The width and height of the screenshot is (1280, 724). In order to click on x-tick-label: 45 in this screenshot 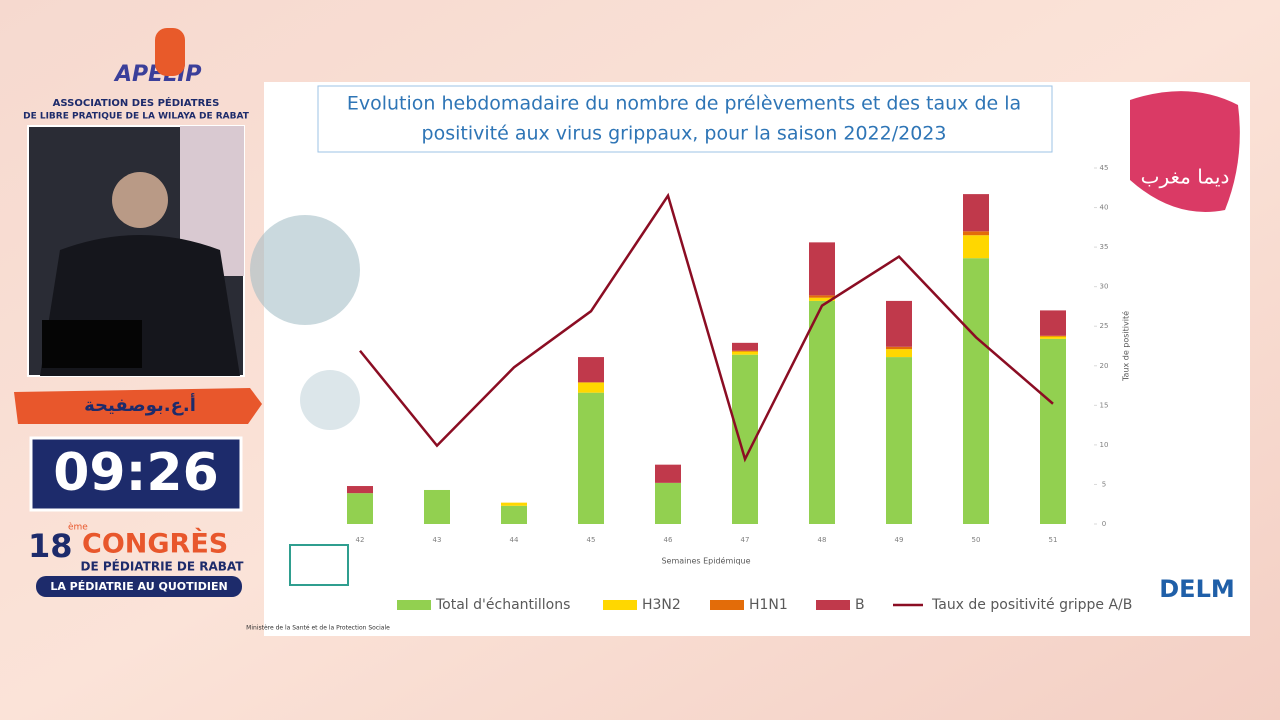, I will do `click(591, 540)`.